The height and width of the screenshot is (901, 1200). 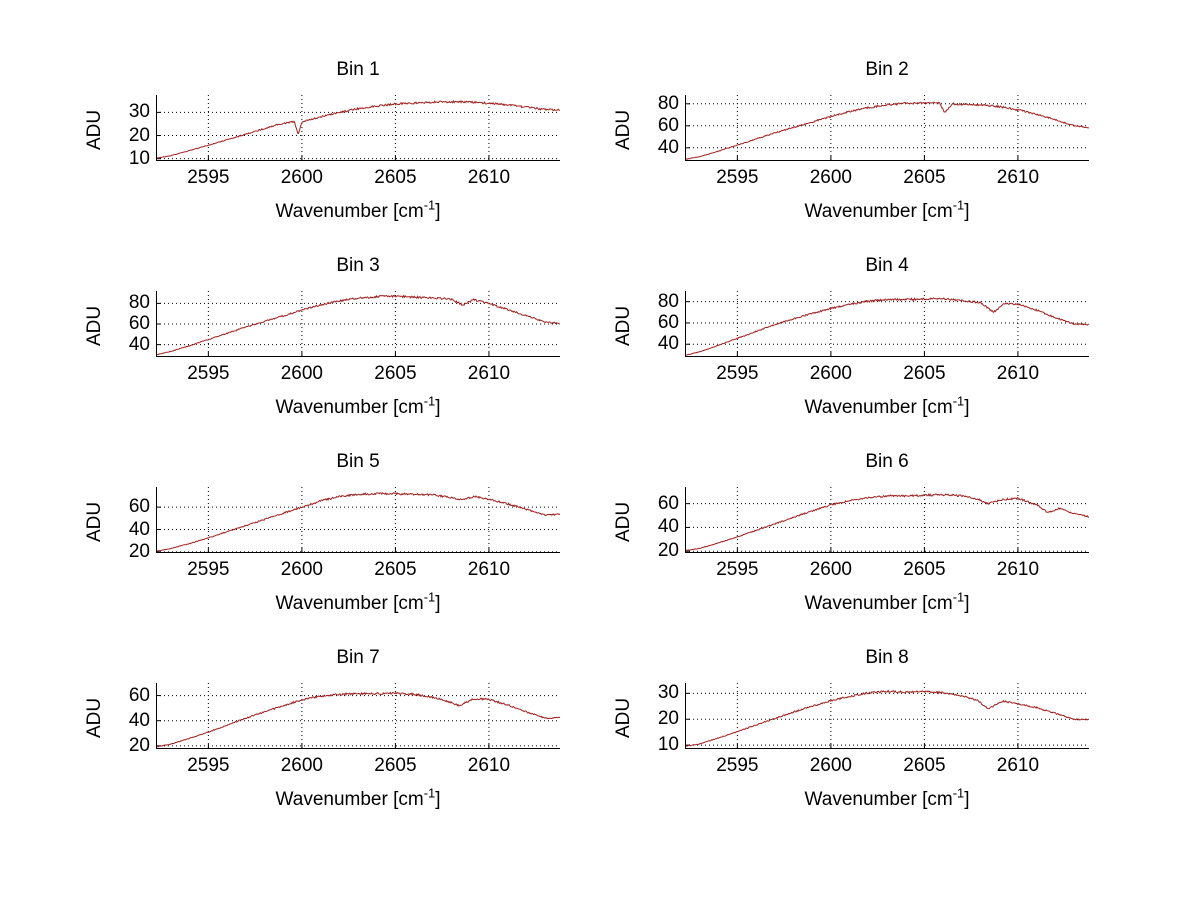 What do you see at coordinates (358, 461) in the screenshot?
I see `subplot-title: Bin 5` at bounding box center [358, 461].